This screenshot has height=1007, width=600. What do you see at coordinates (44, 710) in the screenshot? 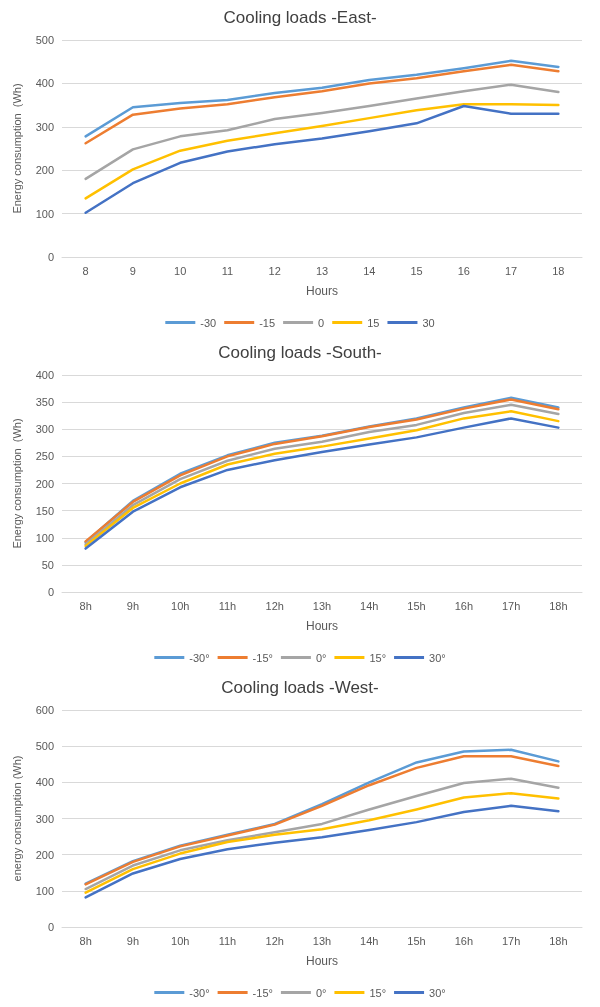
I see `y-tick-label: 600` at bounding box center [44, 710].